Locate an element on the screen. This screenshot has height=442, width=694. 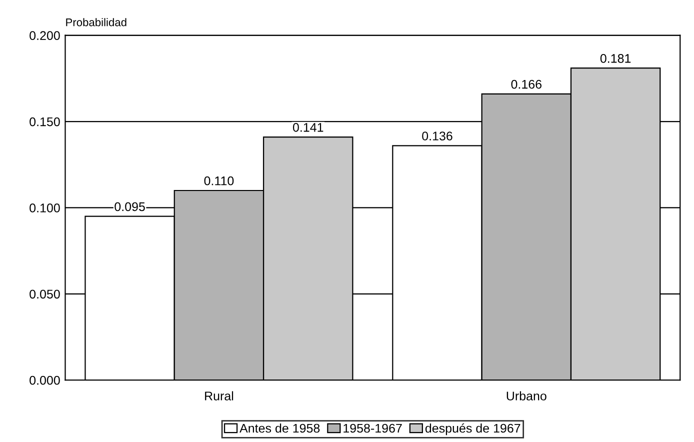
x-tick-label: Rural is located at coordinates (219, 395).